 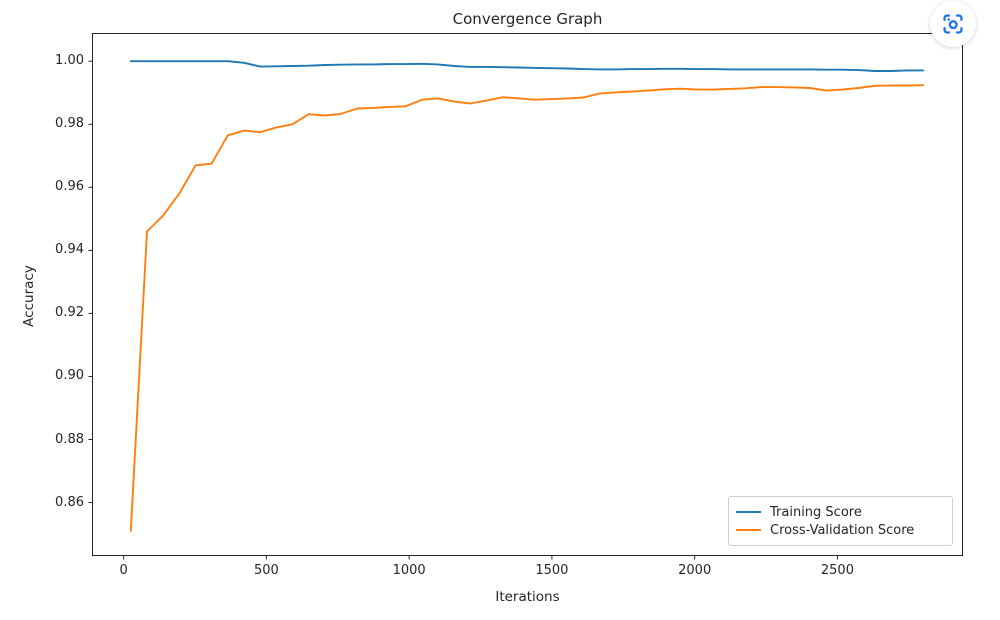 I want to click on chart-title: Convergence Graph, so click(x=527, y=19).